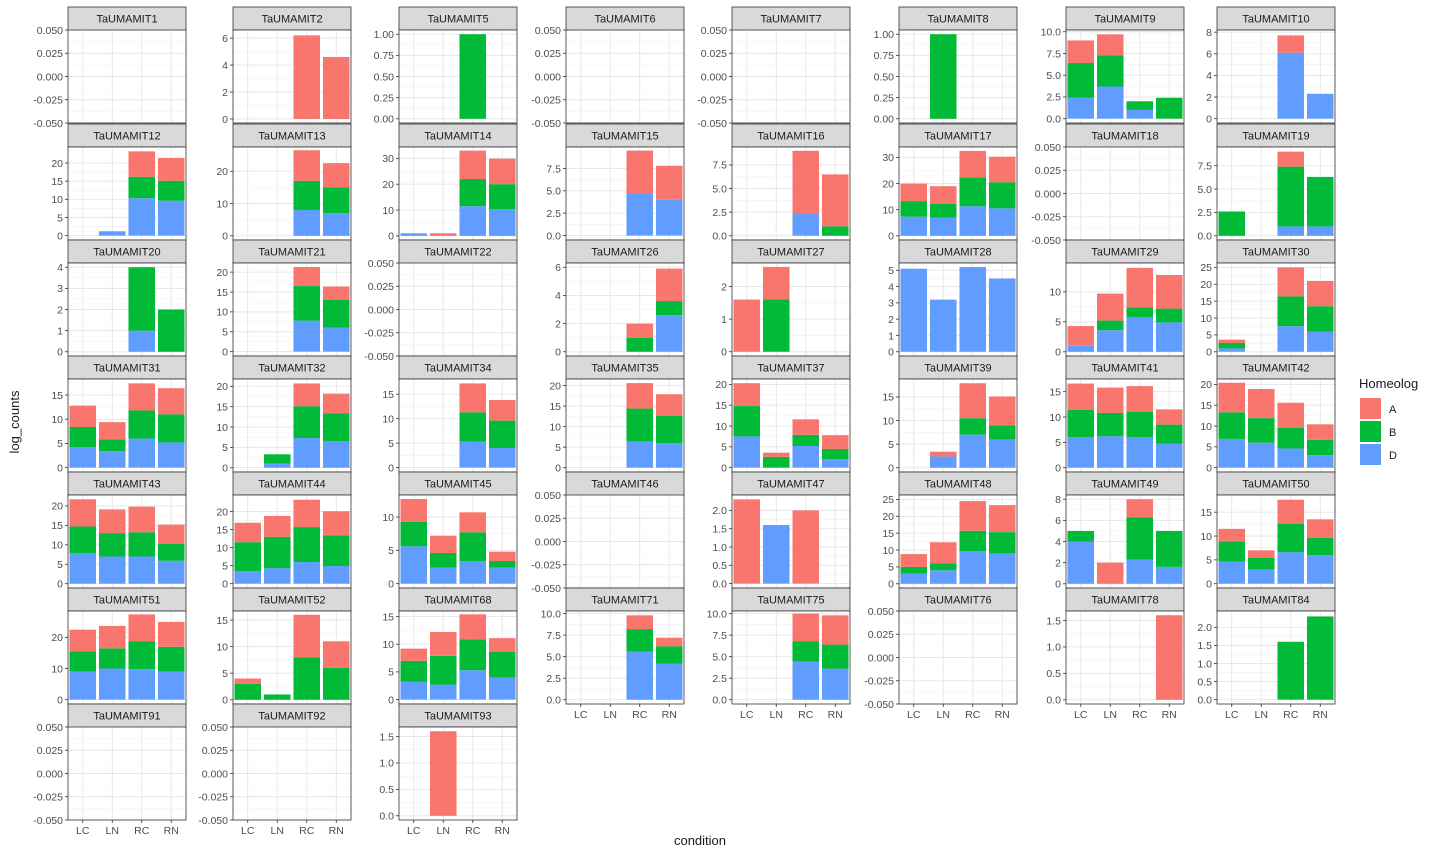 The width and height of the screenshot is (1440, 860). Describe the element at coordinates (1204, 190) in the screenshot. I see `y-tick-label: 5.0` at that location.